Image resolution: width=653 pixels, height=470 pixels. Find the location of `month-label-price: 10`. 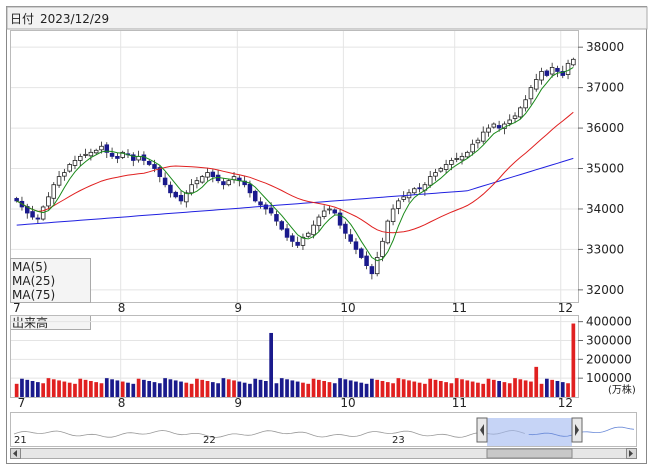

month-label-price: 10 is located at coordinates (347, 308).